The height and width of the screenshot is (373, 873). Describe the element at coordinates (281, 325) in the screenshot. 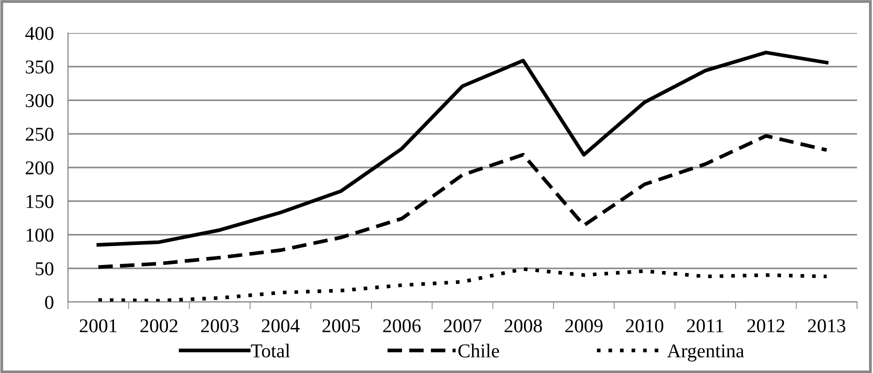

I see `x-tick-label: 2004` at that location.